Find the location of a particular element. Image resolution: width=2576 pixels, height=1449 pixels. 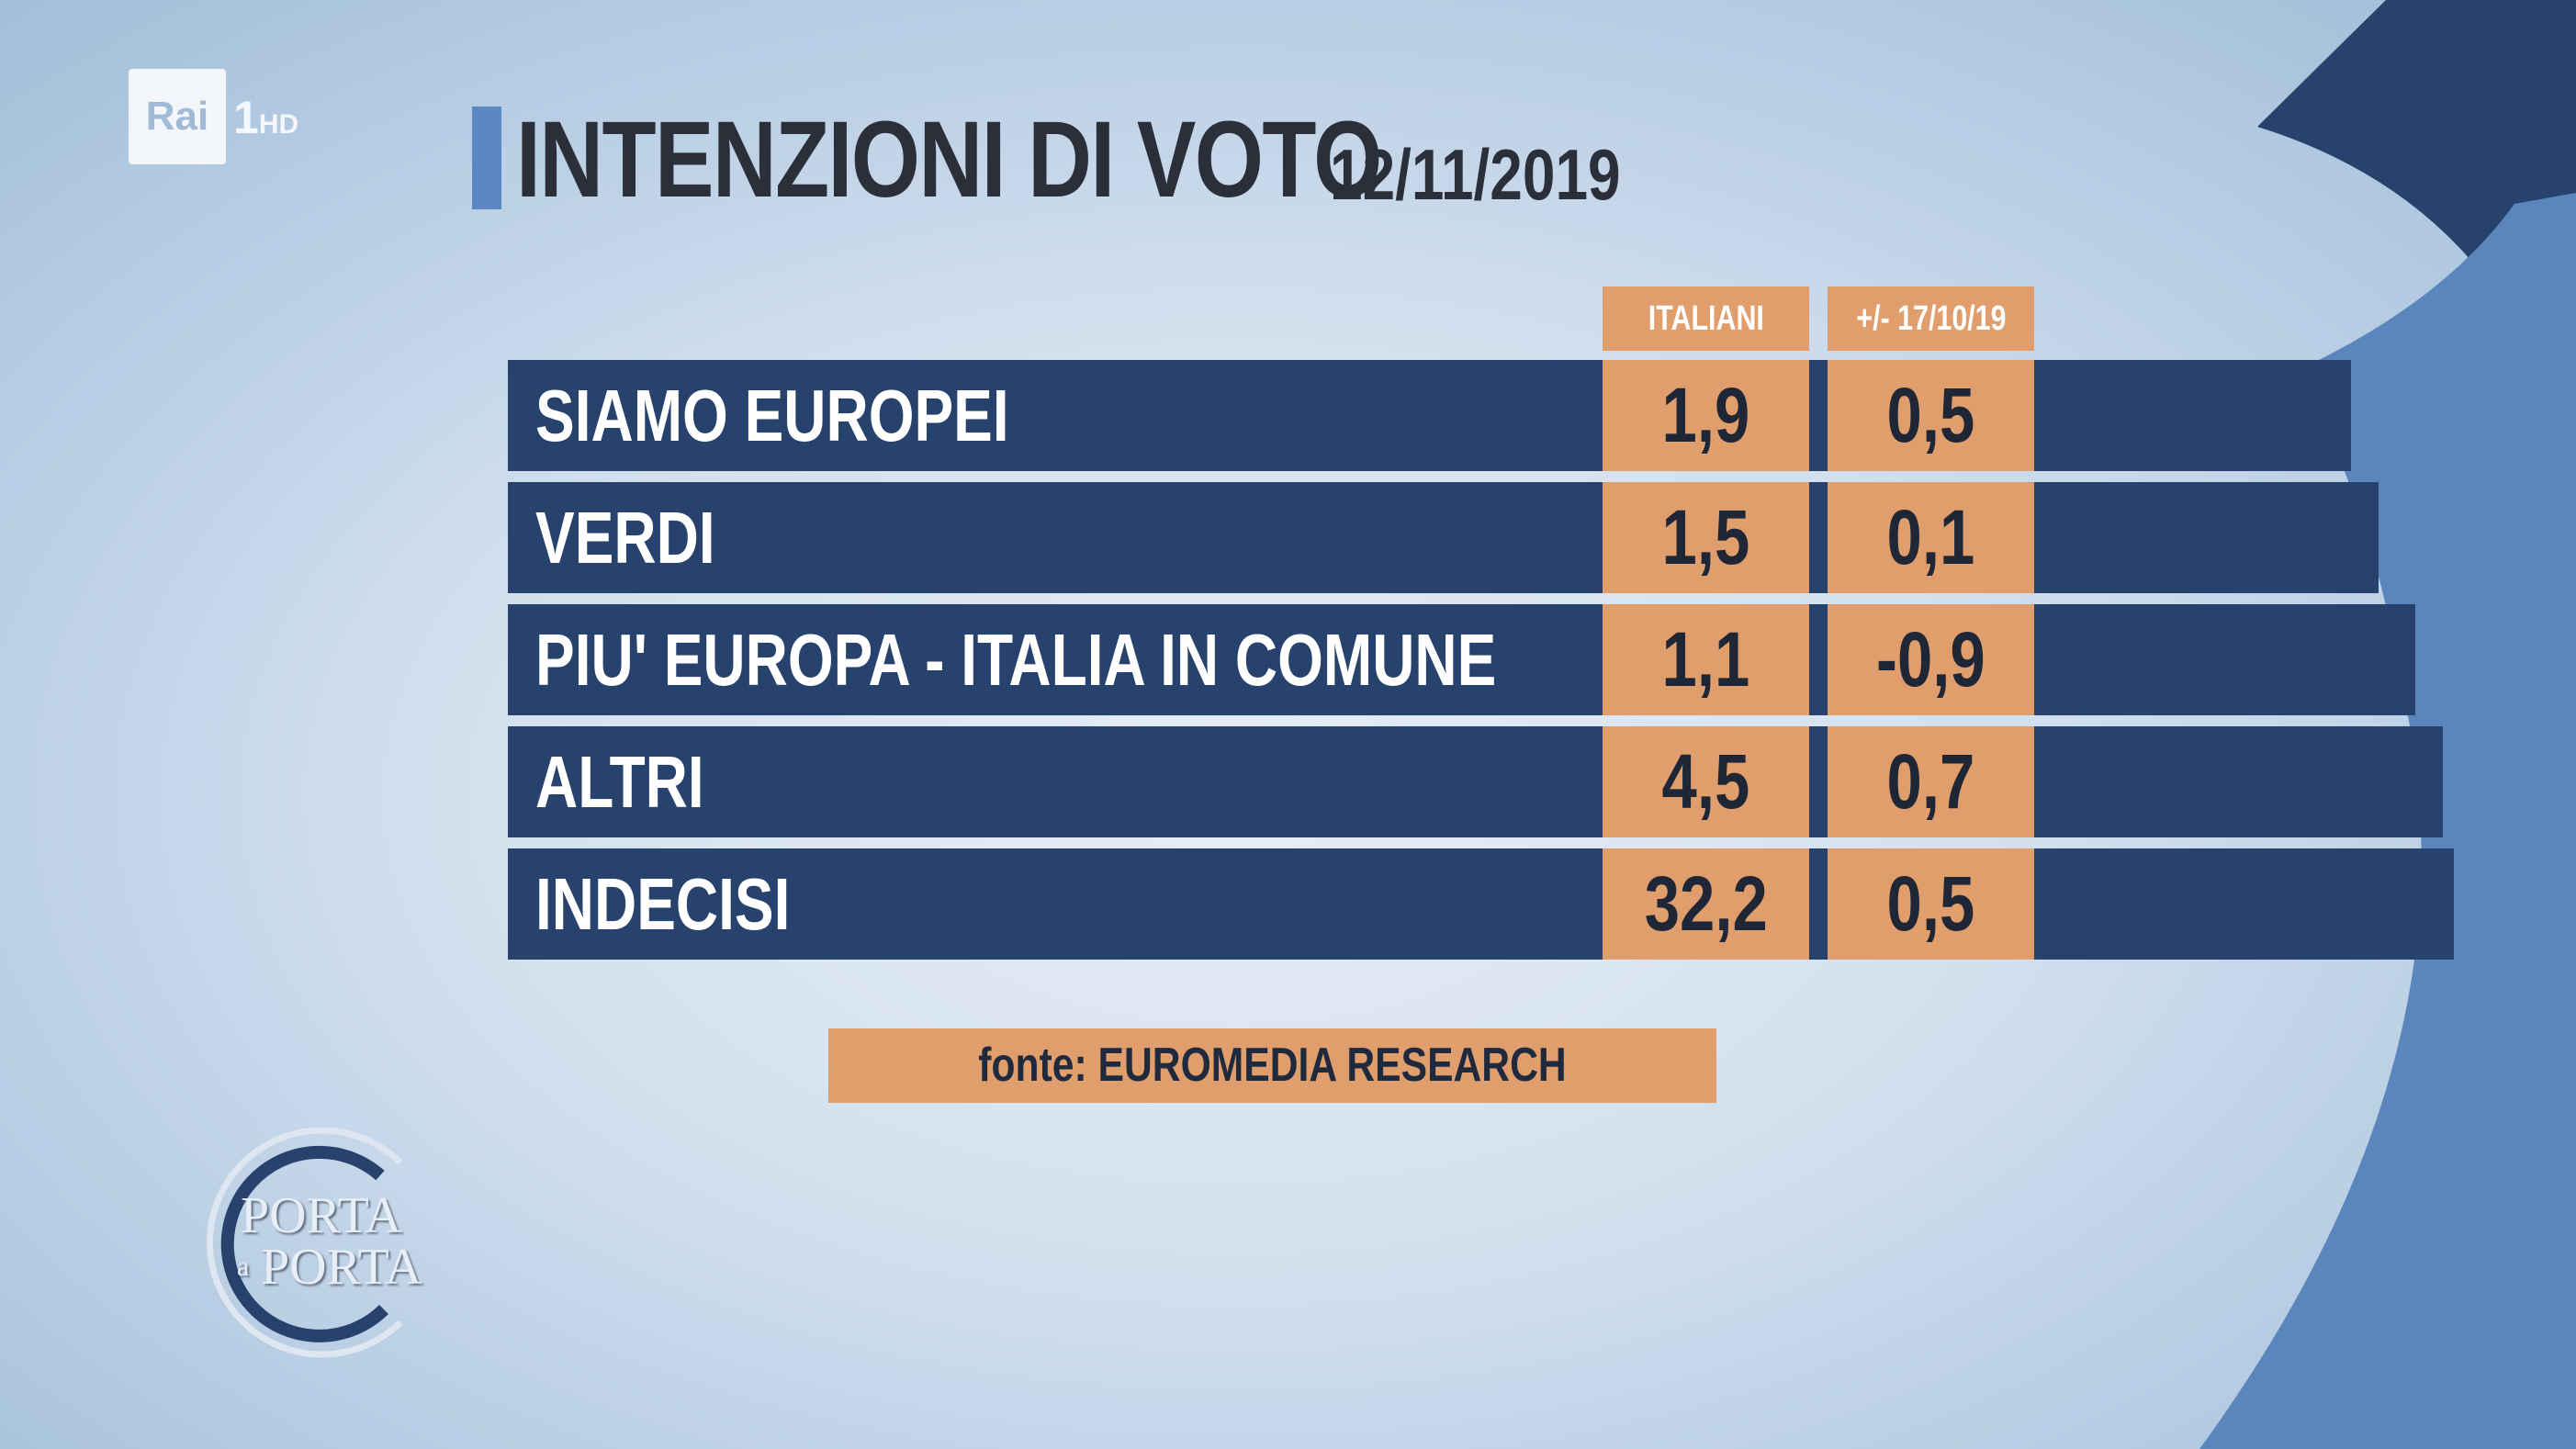

source-note: fonte: EUROMEDIA RESEARCH is located at coordinates (1272, 1065).